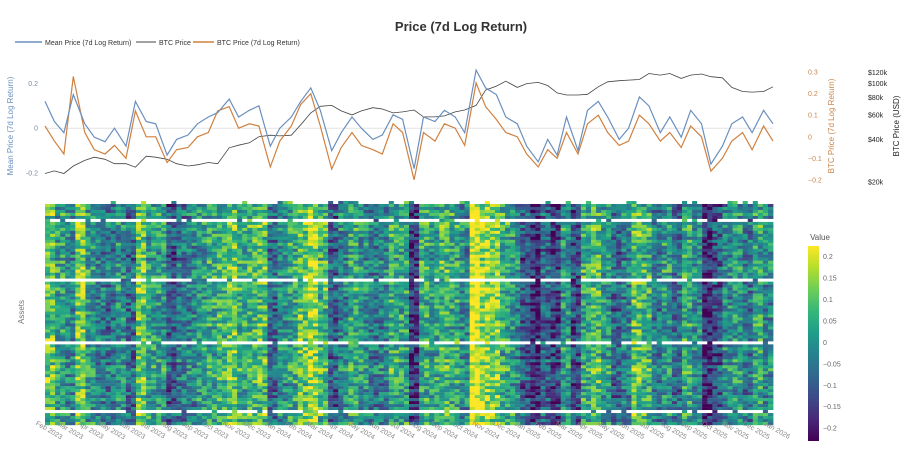  Describe the element at coordinates (73, 43) in the screenshot. I see `legend-item-mean: Mean Price (7d Log Return)` at that location.